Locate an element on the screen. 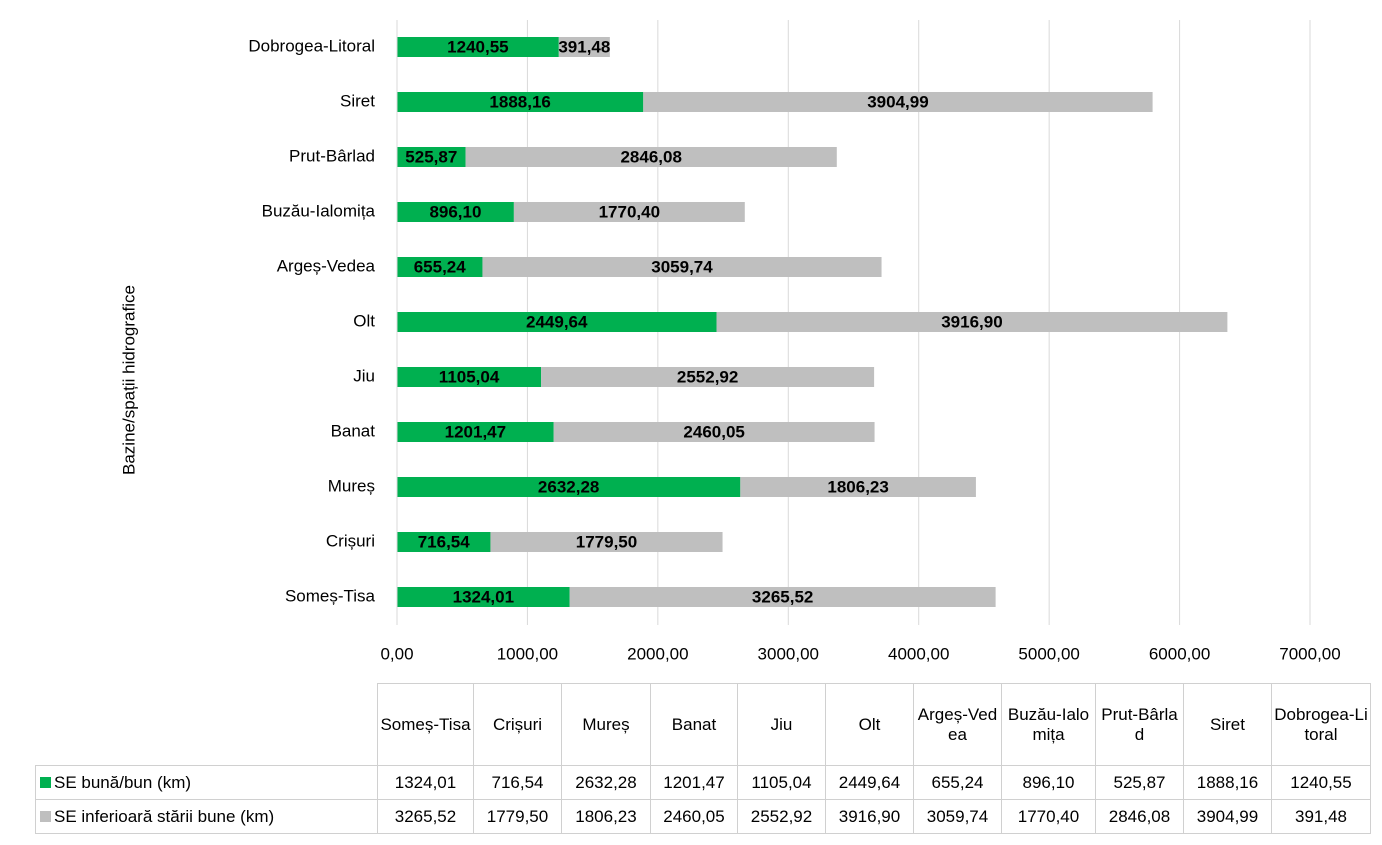 This screenshot has width=1382, height=845. table-cell: 2449,64 is located at coordinates (869, 782).